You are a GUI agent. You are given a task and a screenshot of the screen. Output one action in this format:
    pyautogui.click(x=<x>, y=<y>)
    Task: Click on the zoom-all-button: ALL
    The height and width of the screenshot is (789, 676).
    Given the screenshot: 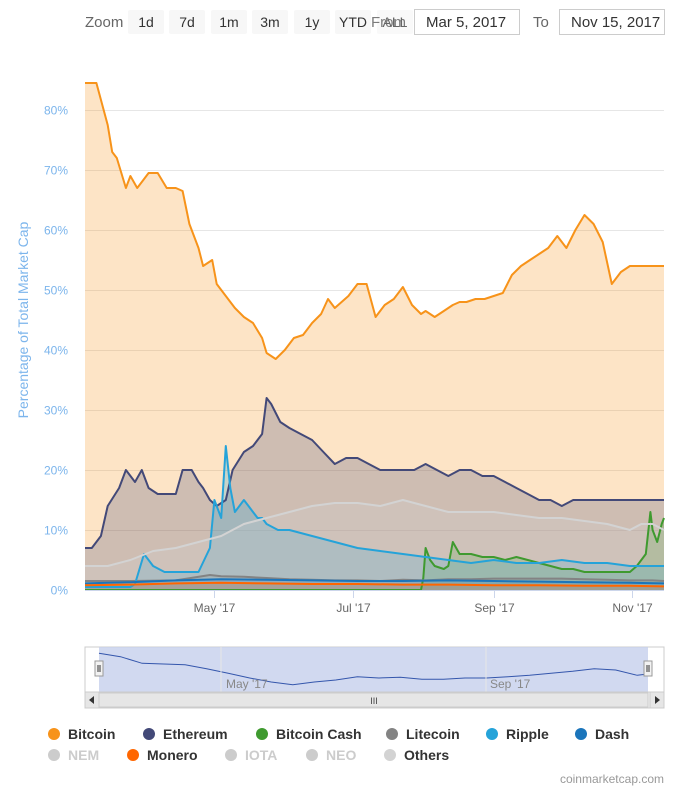 What is the action you would take?
    pyautogui.click(x=395, y=22)
    